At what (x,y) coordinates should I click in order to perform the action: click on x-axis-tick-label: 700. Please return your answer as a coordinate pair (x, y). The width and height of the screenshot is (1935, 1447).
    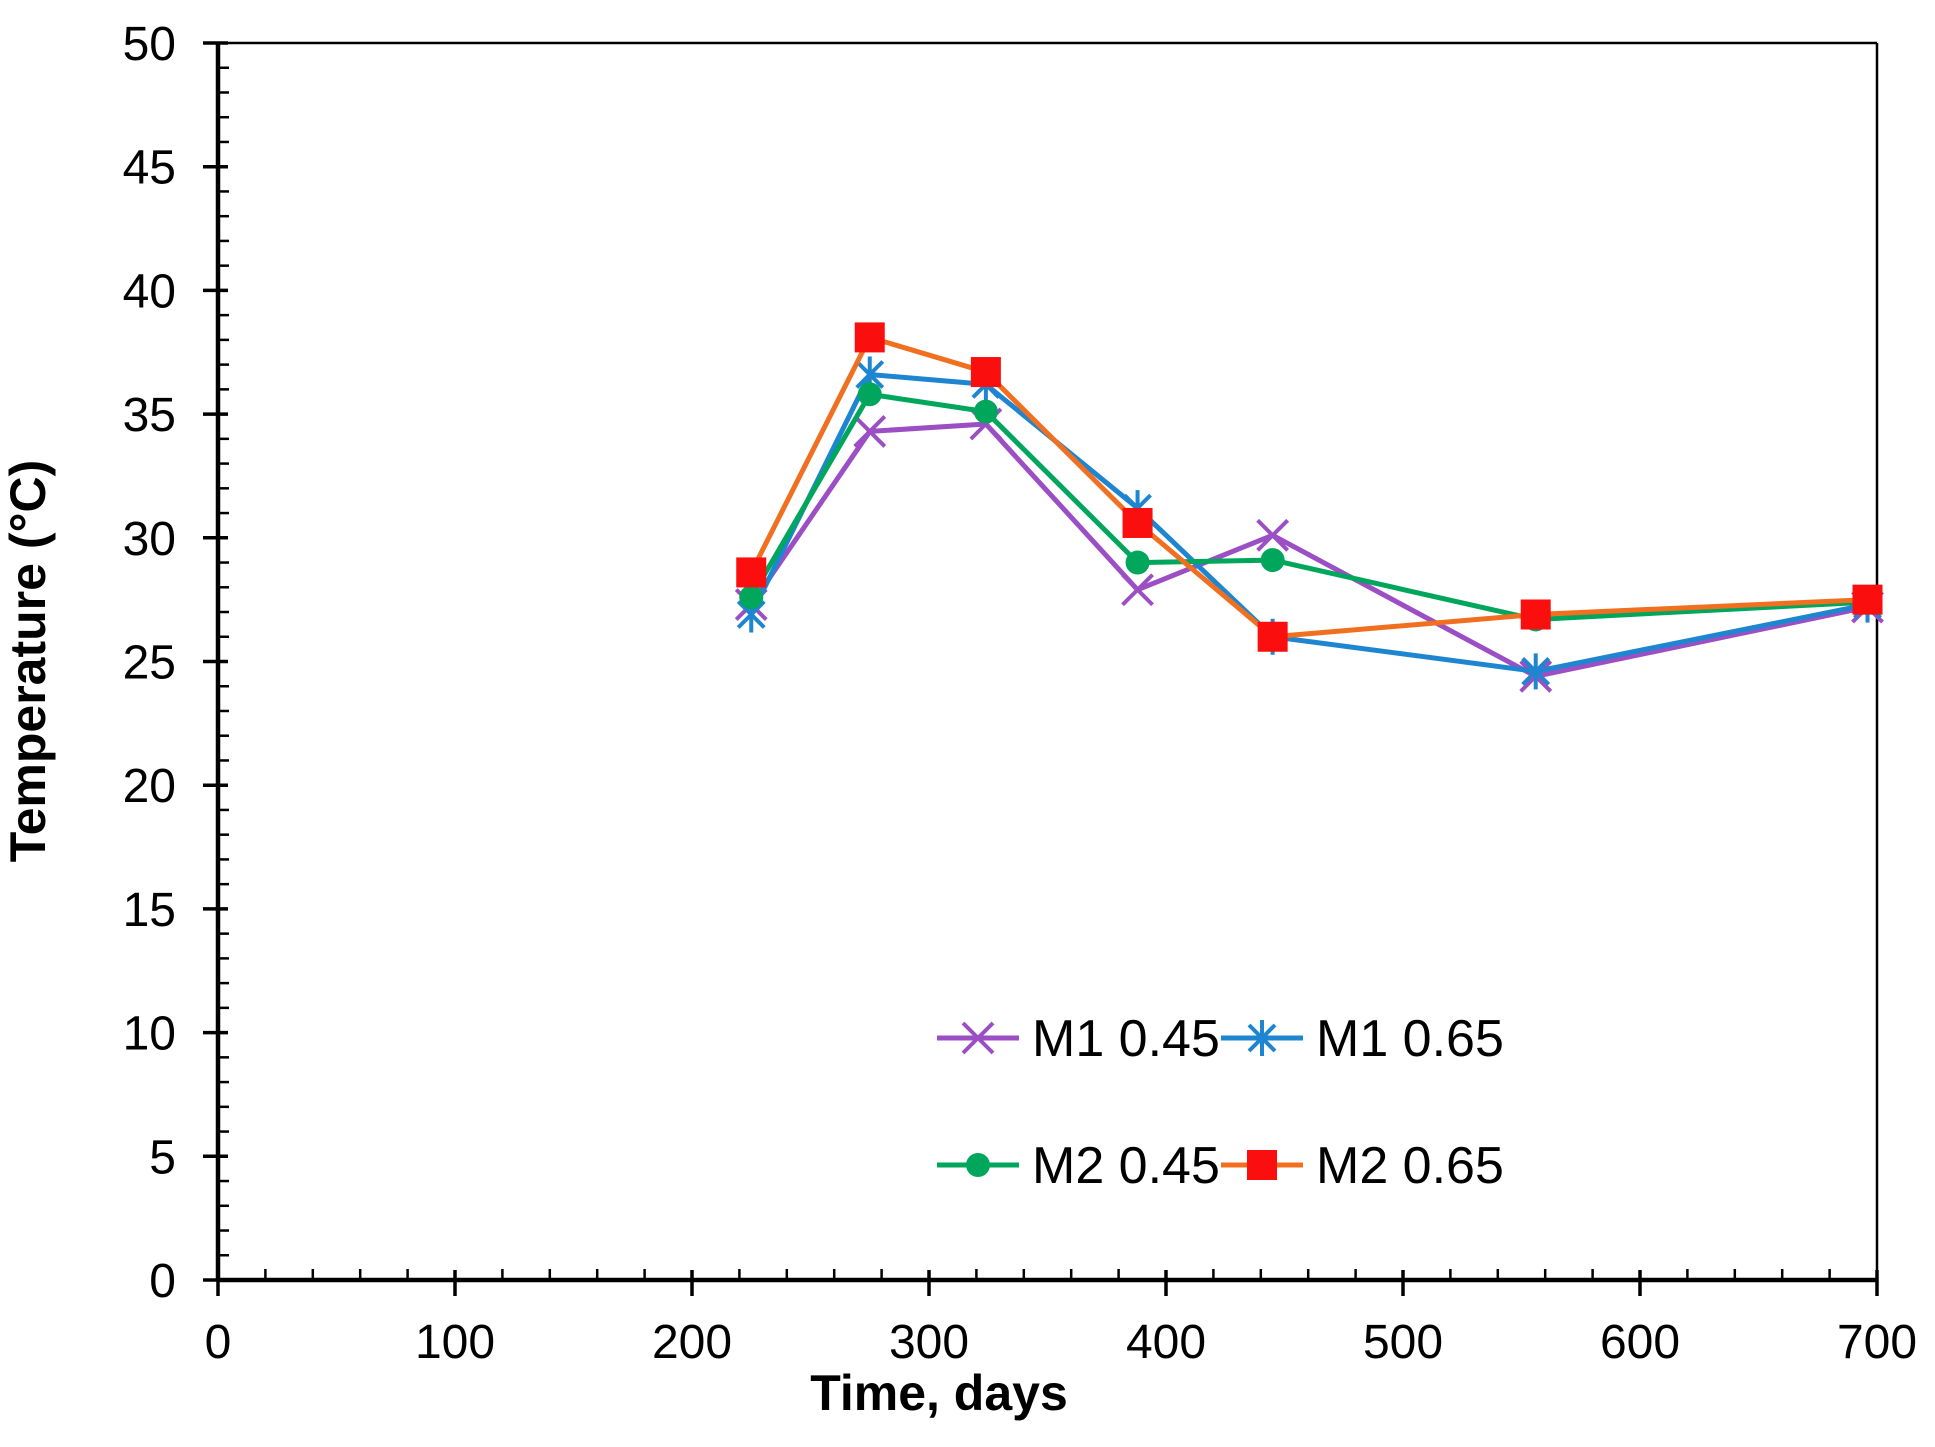
    Looking at the image, I should click on (1877, 1342).